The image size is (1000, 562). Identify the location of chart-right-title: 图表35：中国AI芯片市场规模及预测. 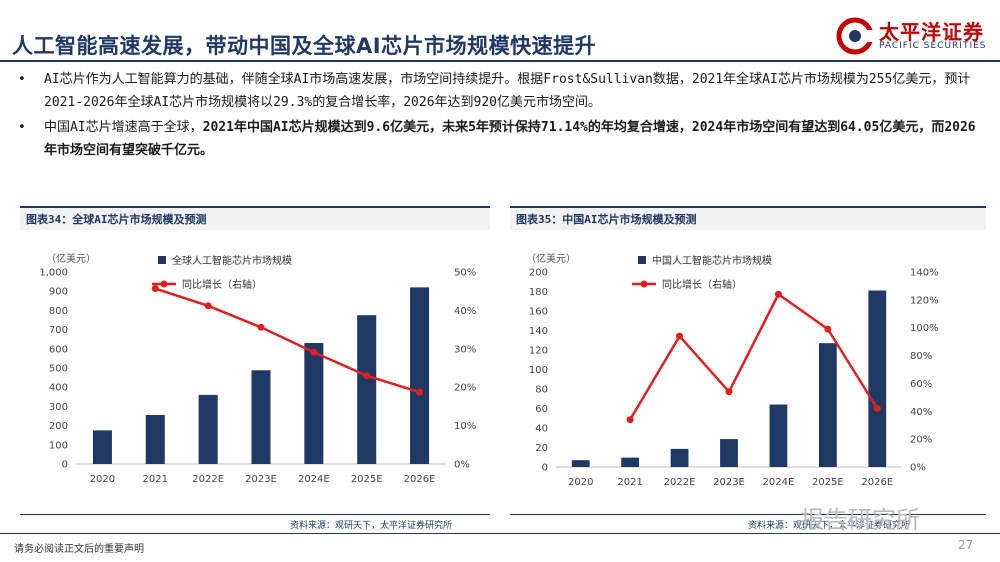
(606, 219).